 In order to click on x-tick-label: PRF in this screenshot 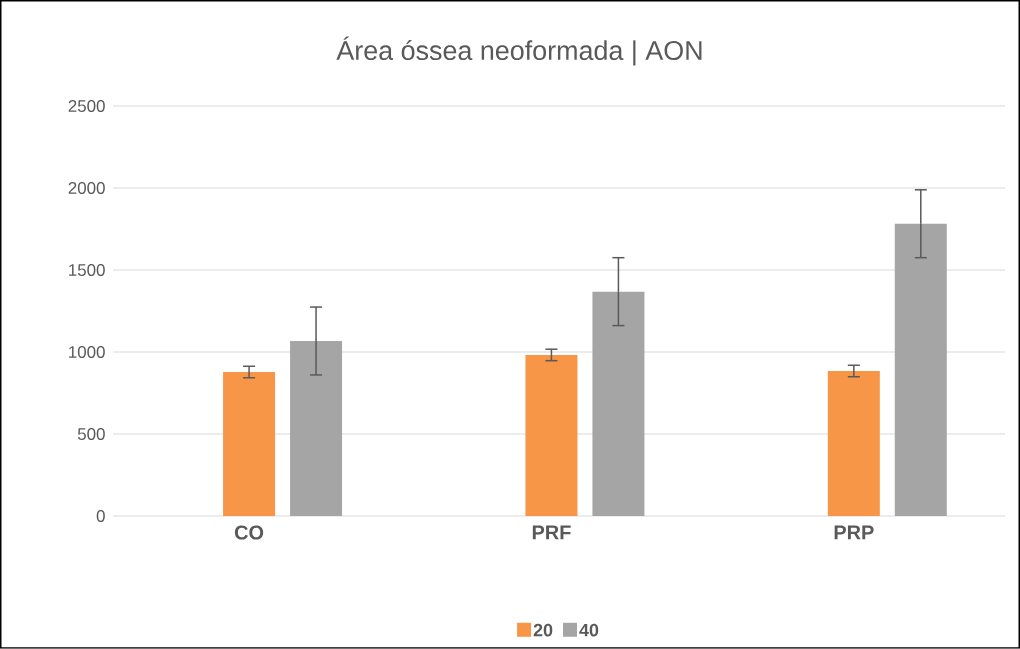, I will do `click(551, 532)`.